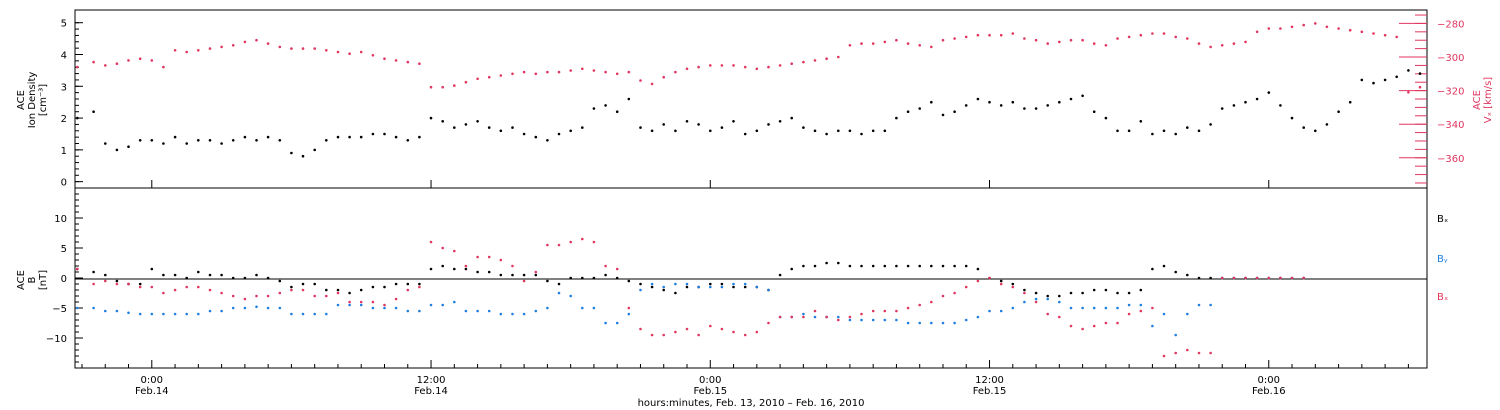 The width and height of the screenshot is (1500, 410). Describe the element at coordinates (431, 380) in the screenshot. I see `x-tick-time-label: 12:00` at that location.